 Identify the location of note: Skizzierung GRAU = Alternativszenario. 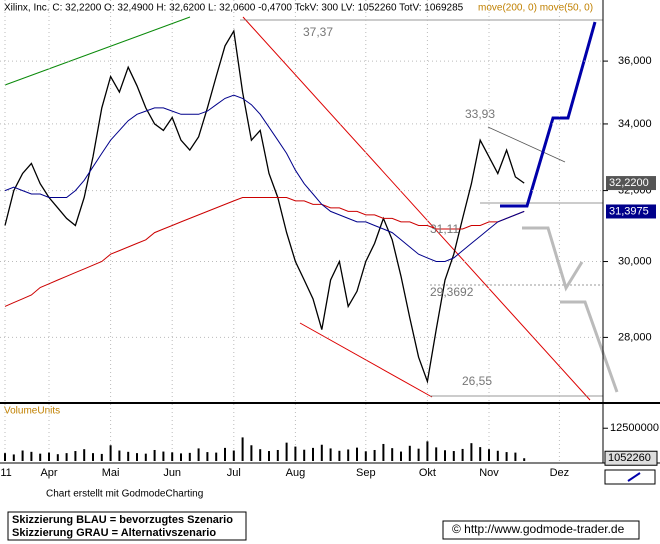
(114, 533).